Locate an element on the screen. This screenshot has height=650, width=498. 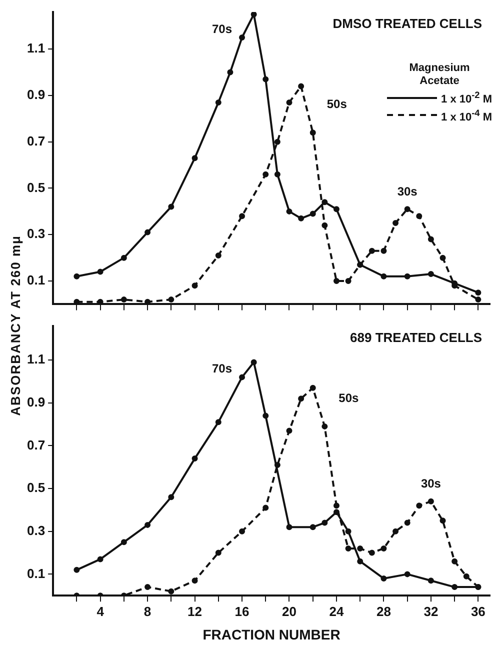
x-tick-label: 24 is located at coordinates (336, 611).